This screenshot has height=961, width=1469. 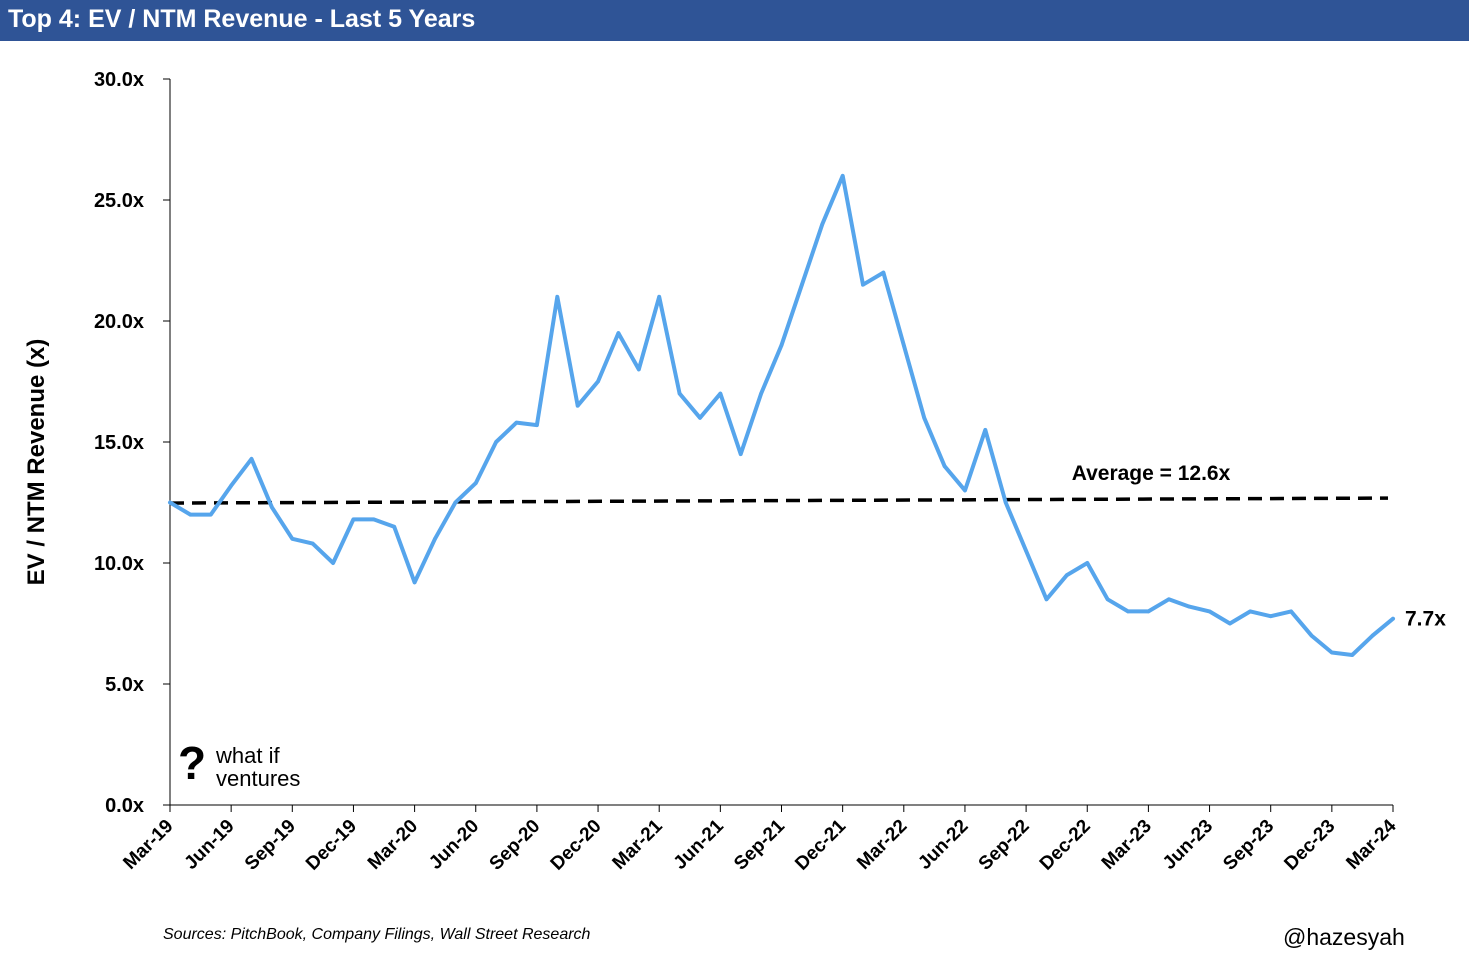 I want to click on y-tick-label: 0.0x, so click(x=124, y=806).